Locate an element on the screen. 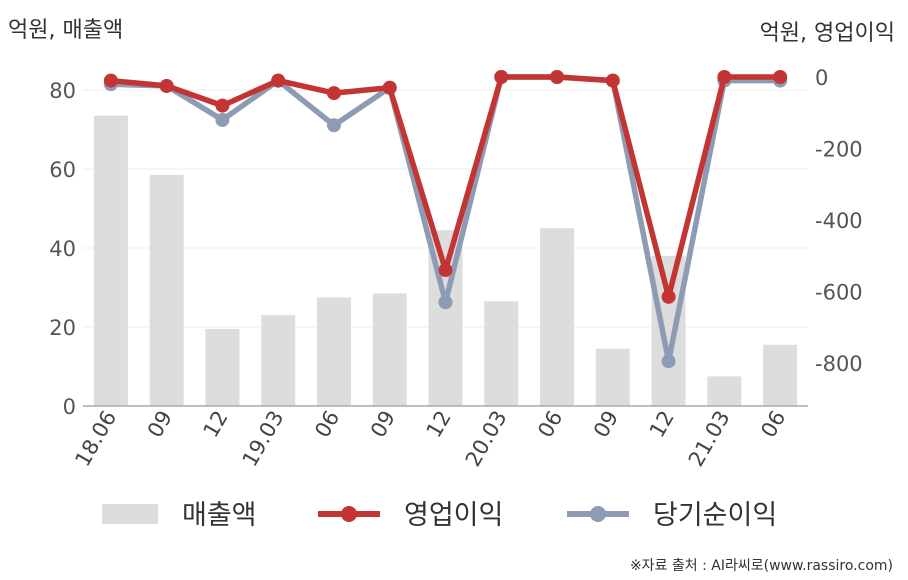 The width and height of the screenshot is (908, 580). left-tick-label: 60 is located at coordinates (62, 170).